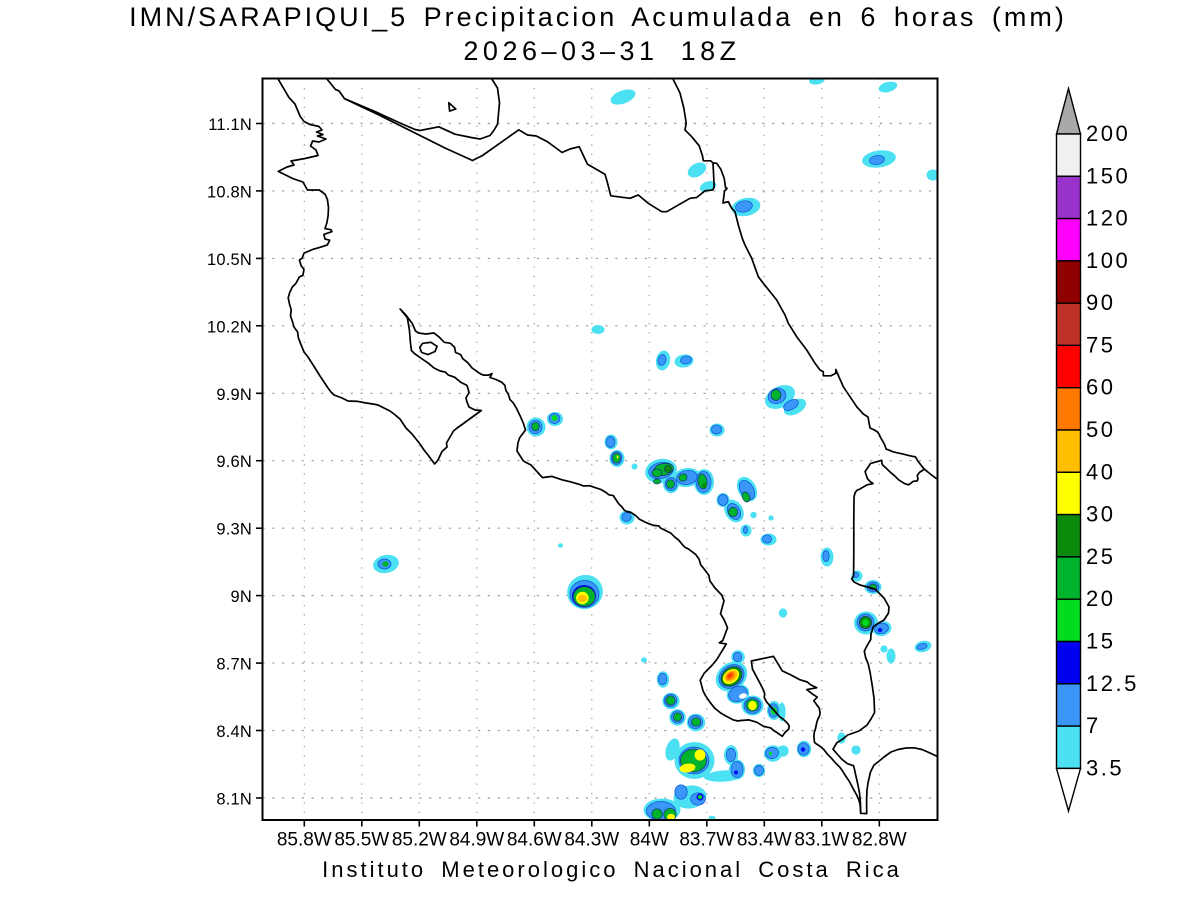  Describe the element at coordinates (234, 665) in the screenshot. I see `svg-text: 8.7N` at that location.